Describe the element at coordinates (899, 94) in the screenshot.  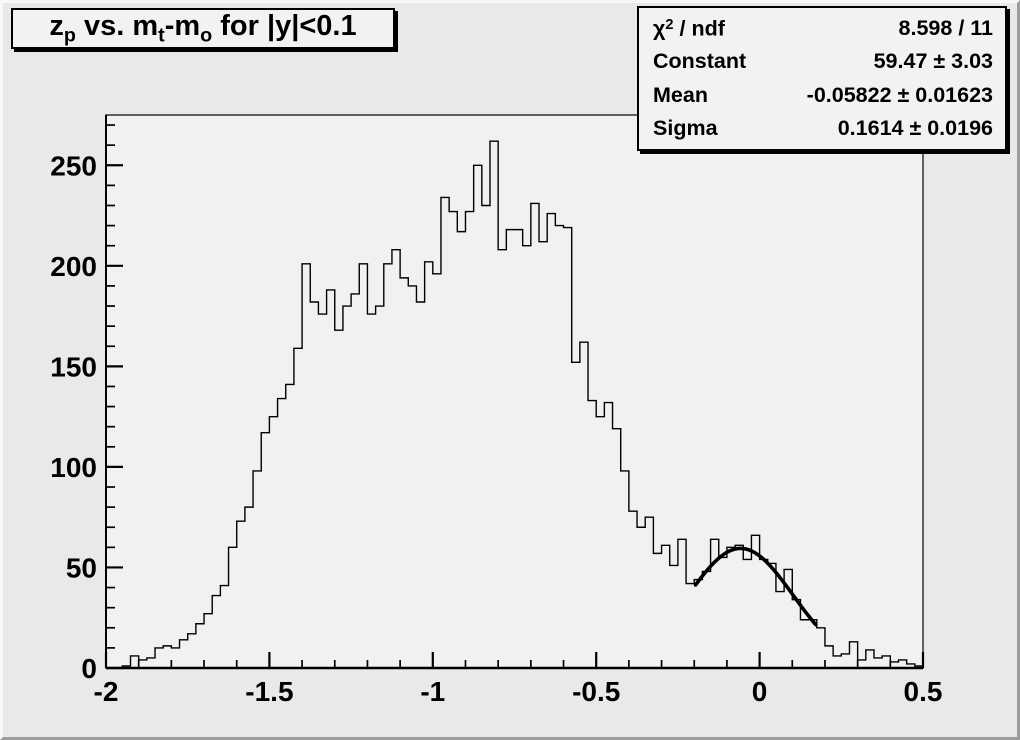
I see `stats-value: -0.05822 ± 0.01623` at that location.